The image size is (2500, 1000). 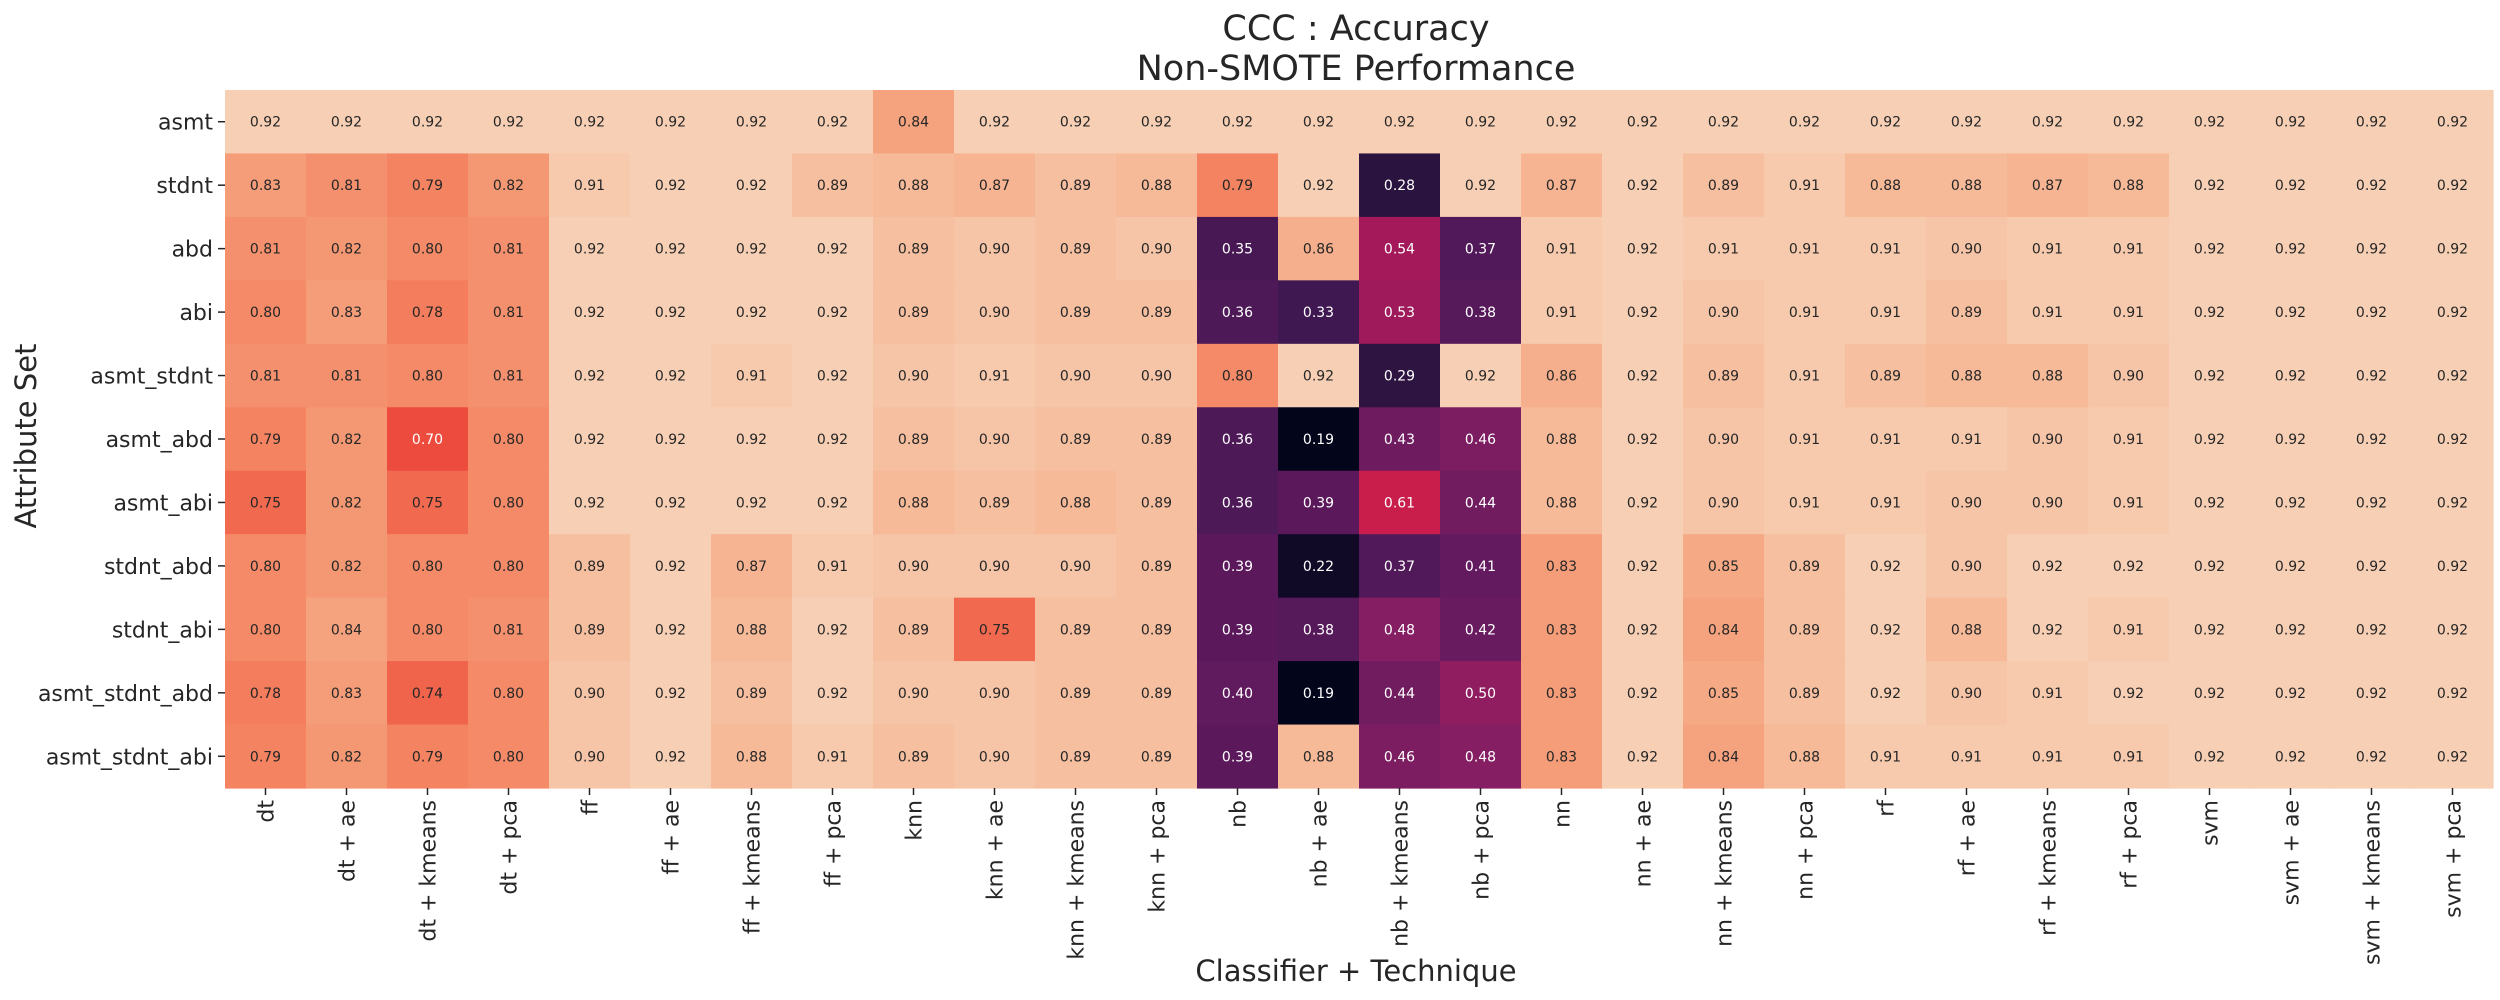 What do you see at coordinates (1399, 250) in the screenshot?
I see `cell-value-label: 0.54` at bounding box center [1399, 250].